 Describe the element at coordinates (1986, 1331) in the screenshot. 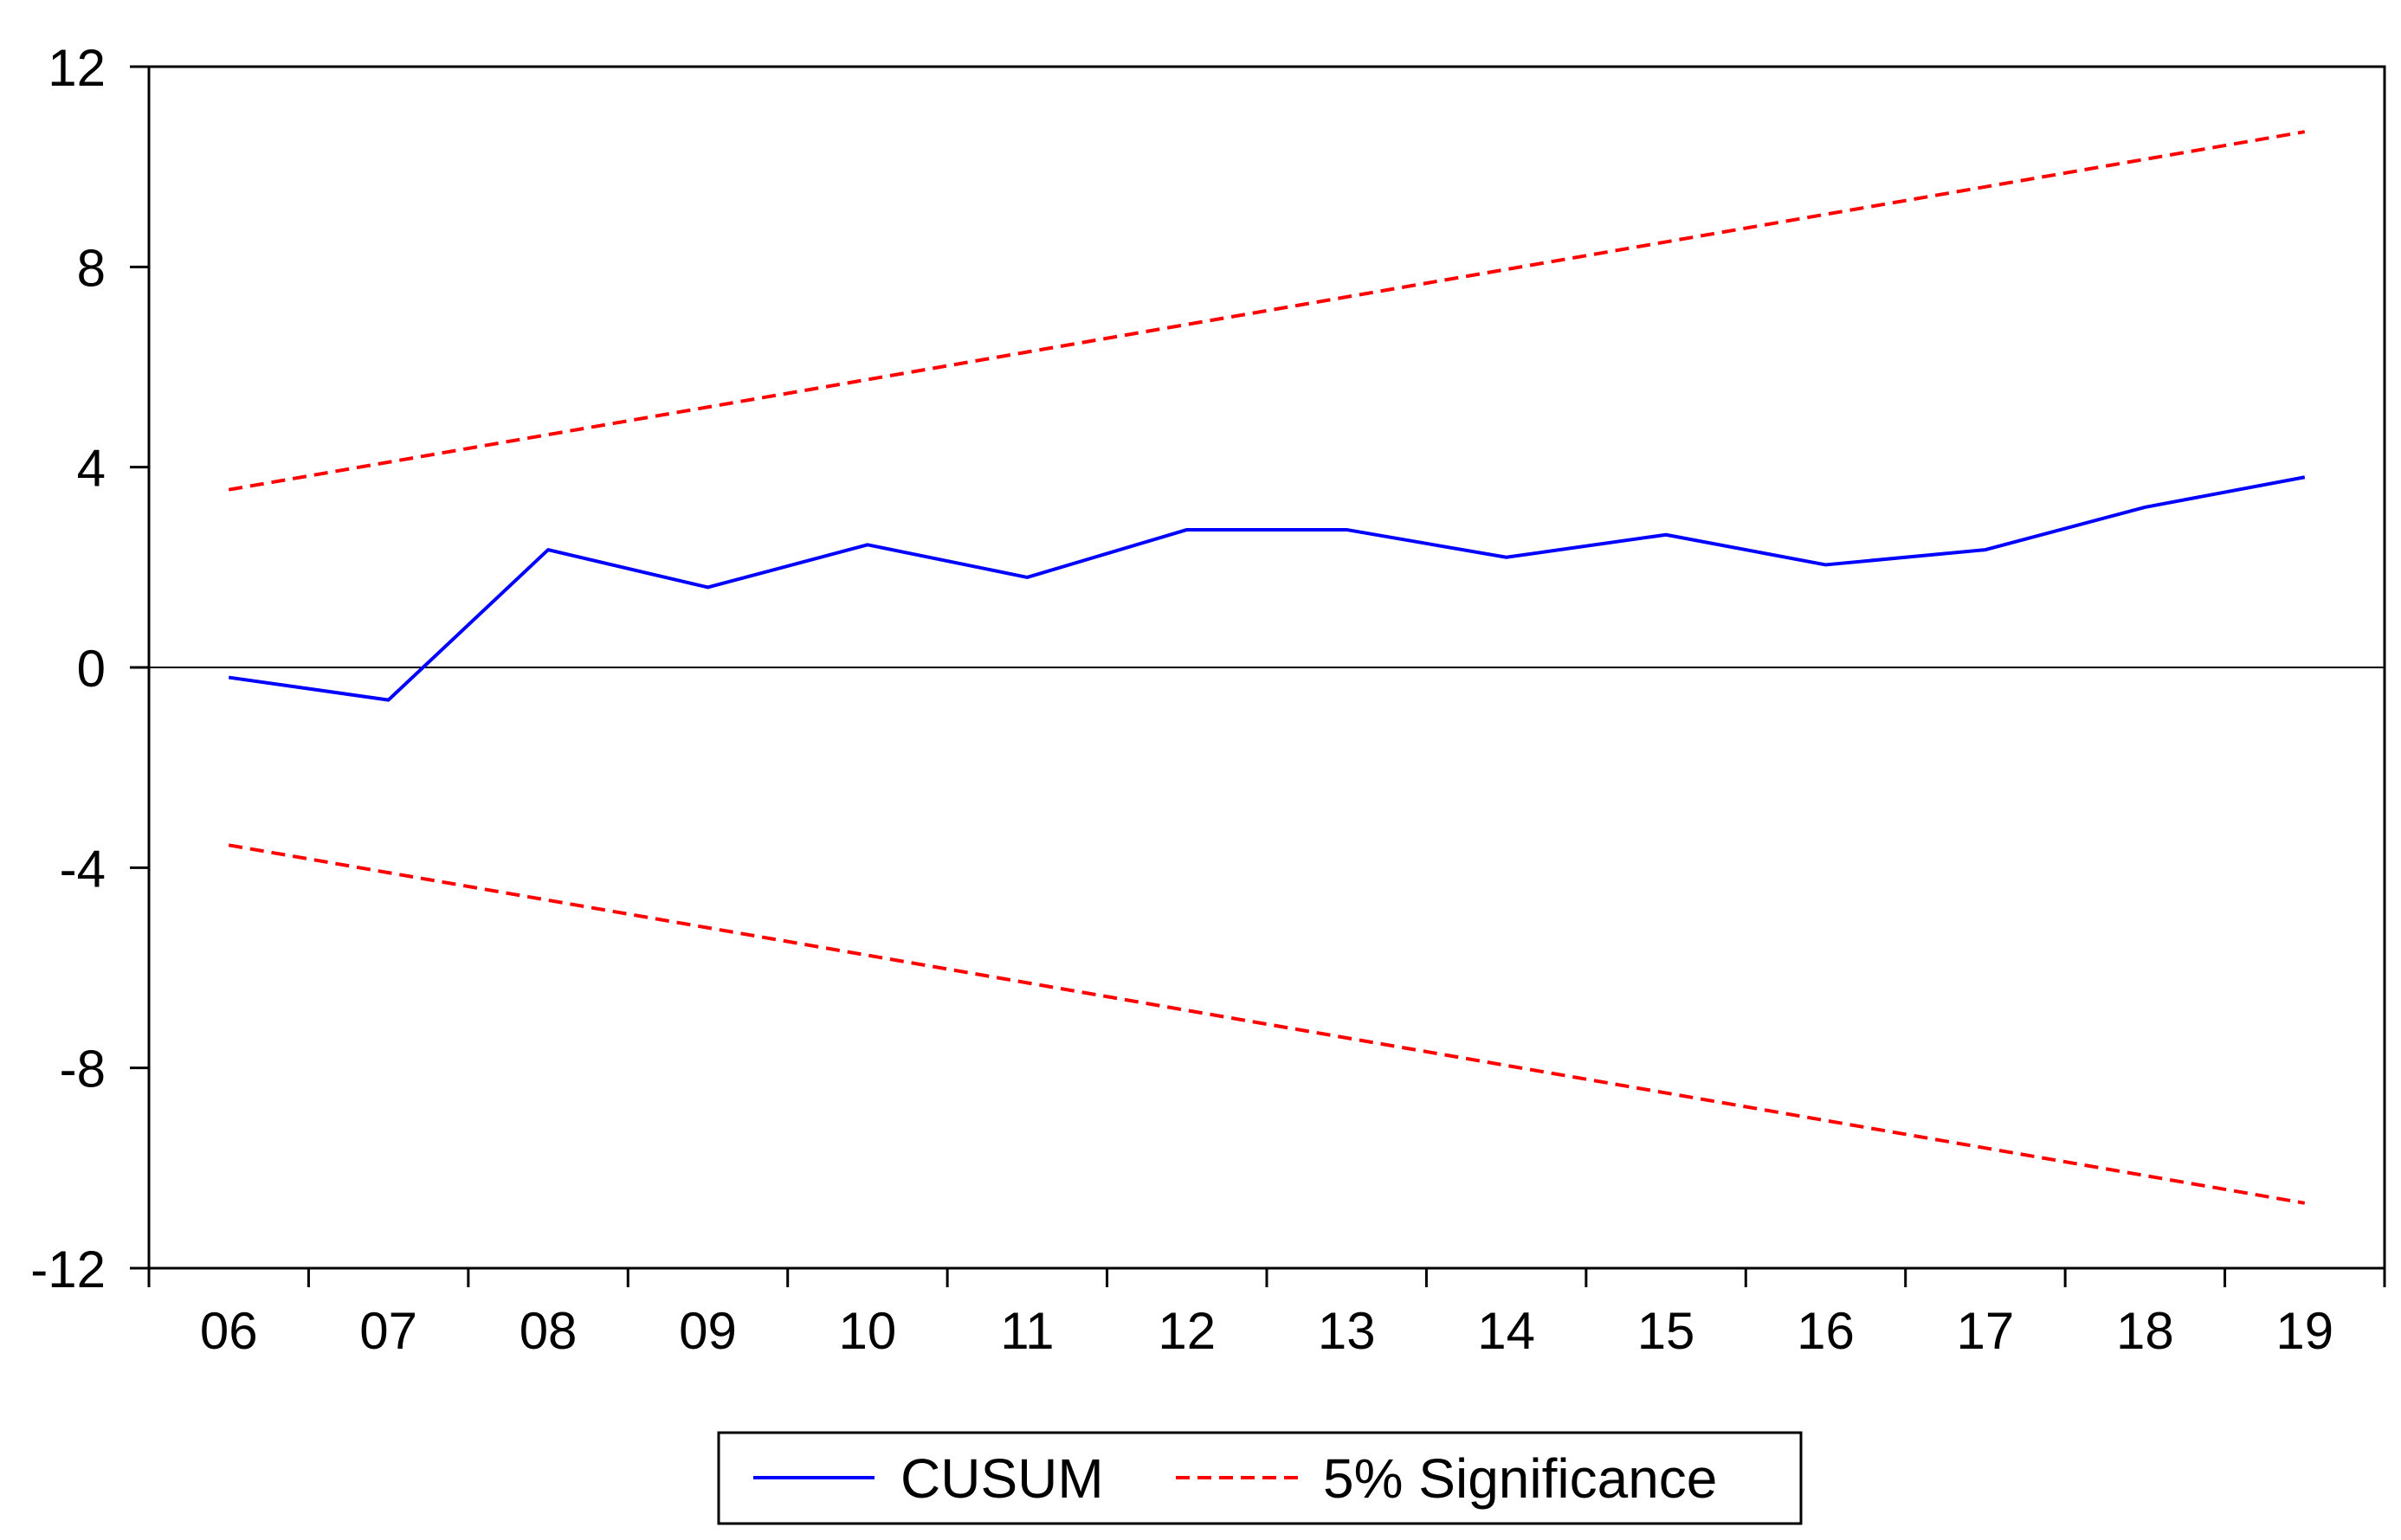

I see `x-tick-label: 17` at that location.